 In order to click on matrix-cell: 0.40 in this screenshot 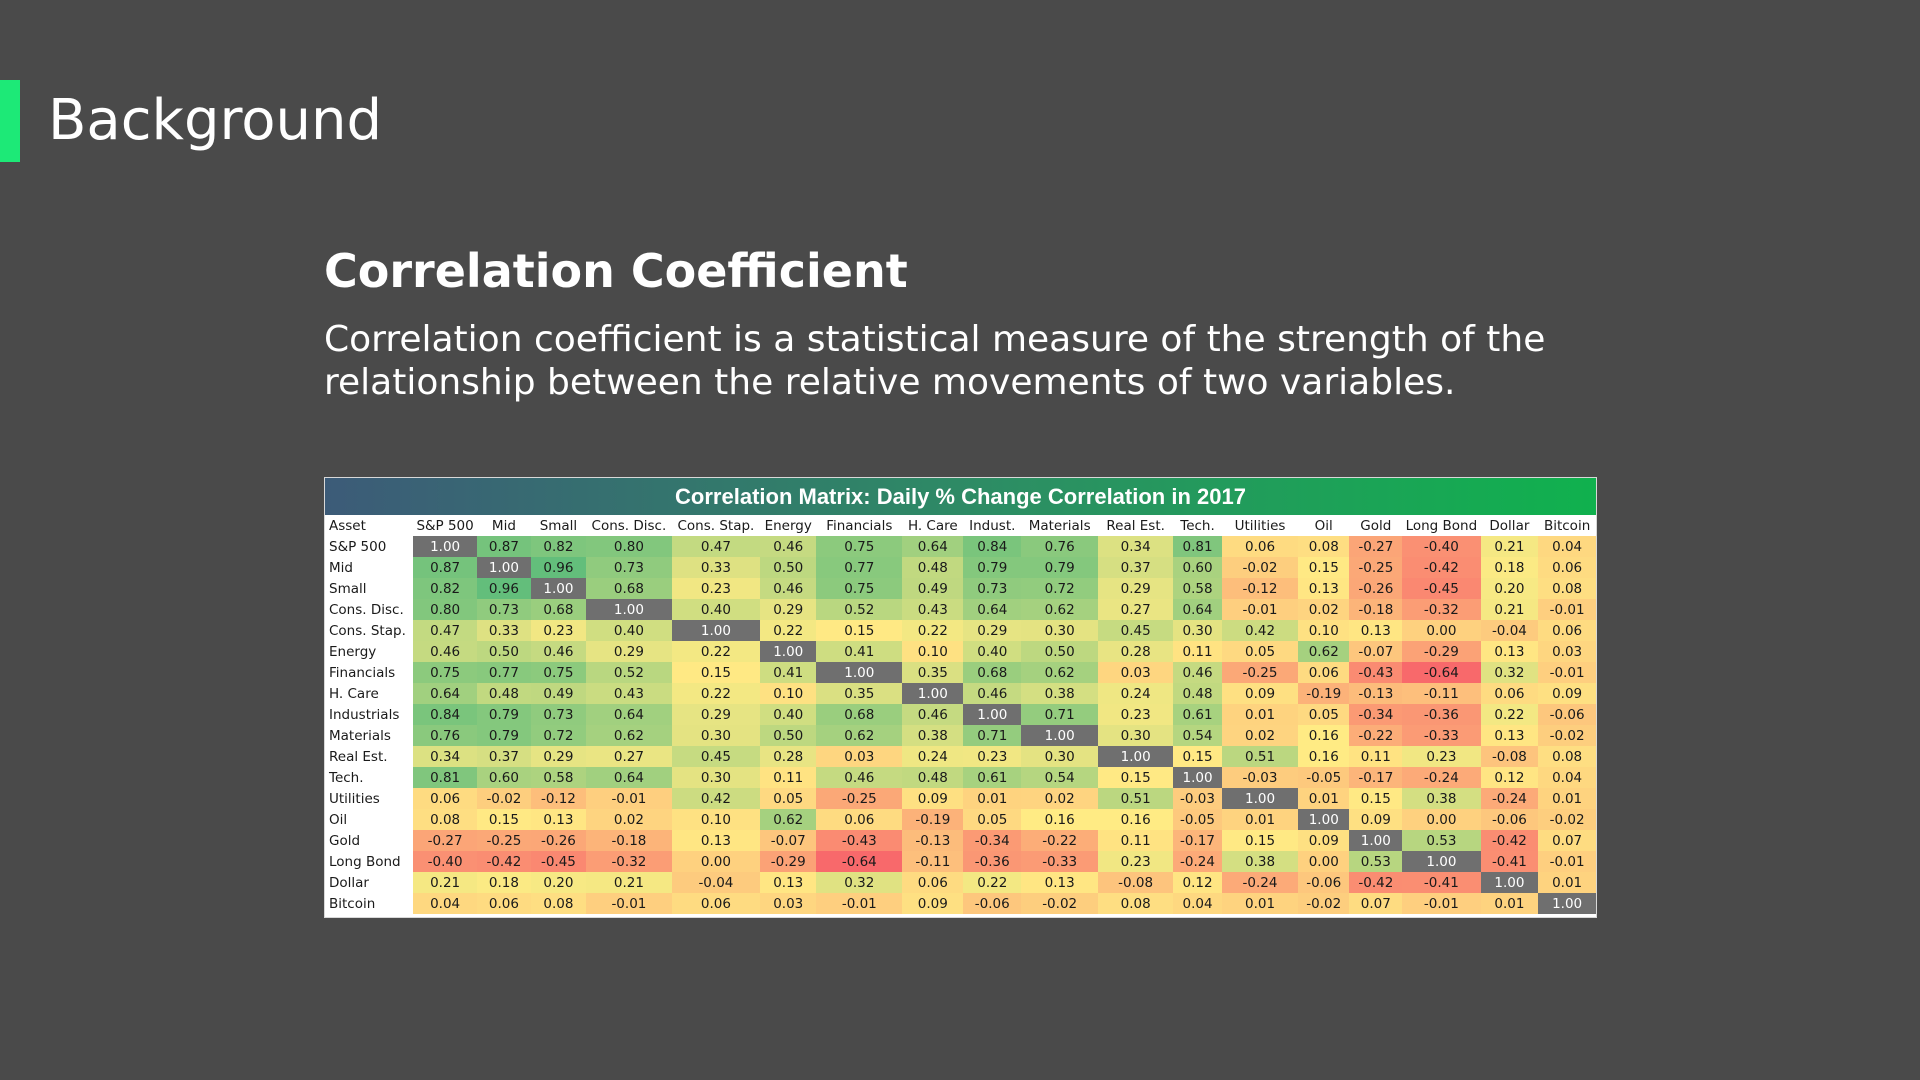, I will do `click(788, 714)`.